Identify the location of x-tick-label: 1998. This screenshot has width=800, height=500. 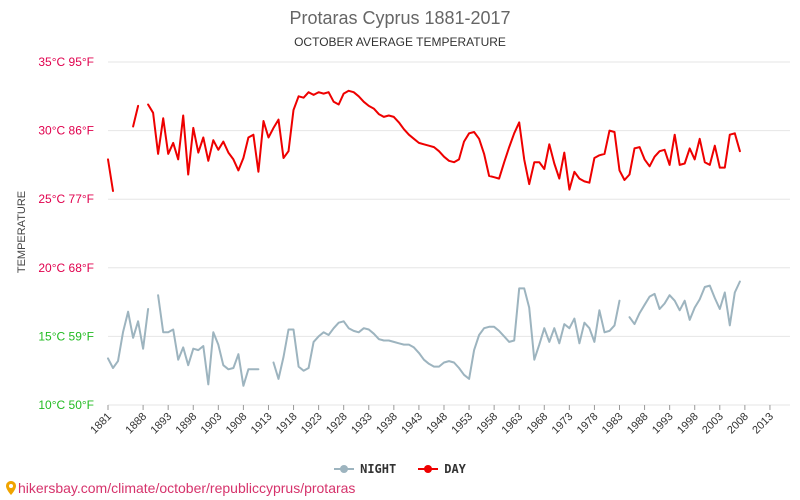
(688, 424).